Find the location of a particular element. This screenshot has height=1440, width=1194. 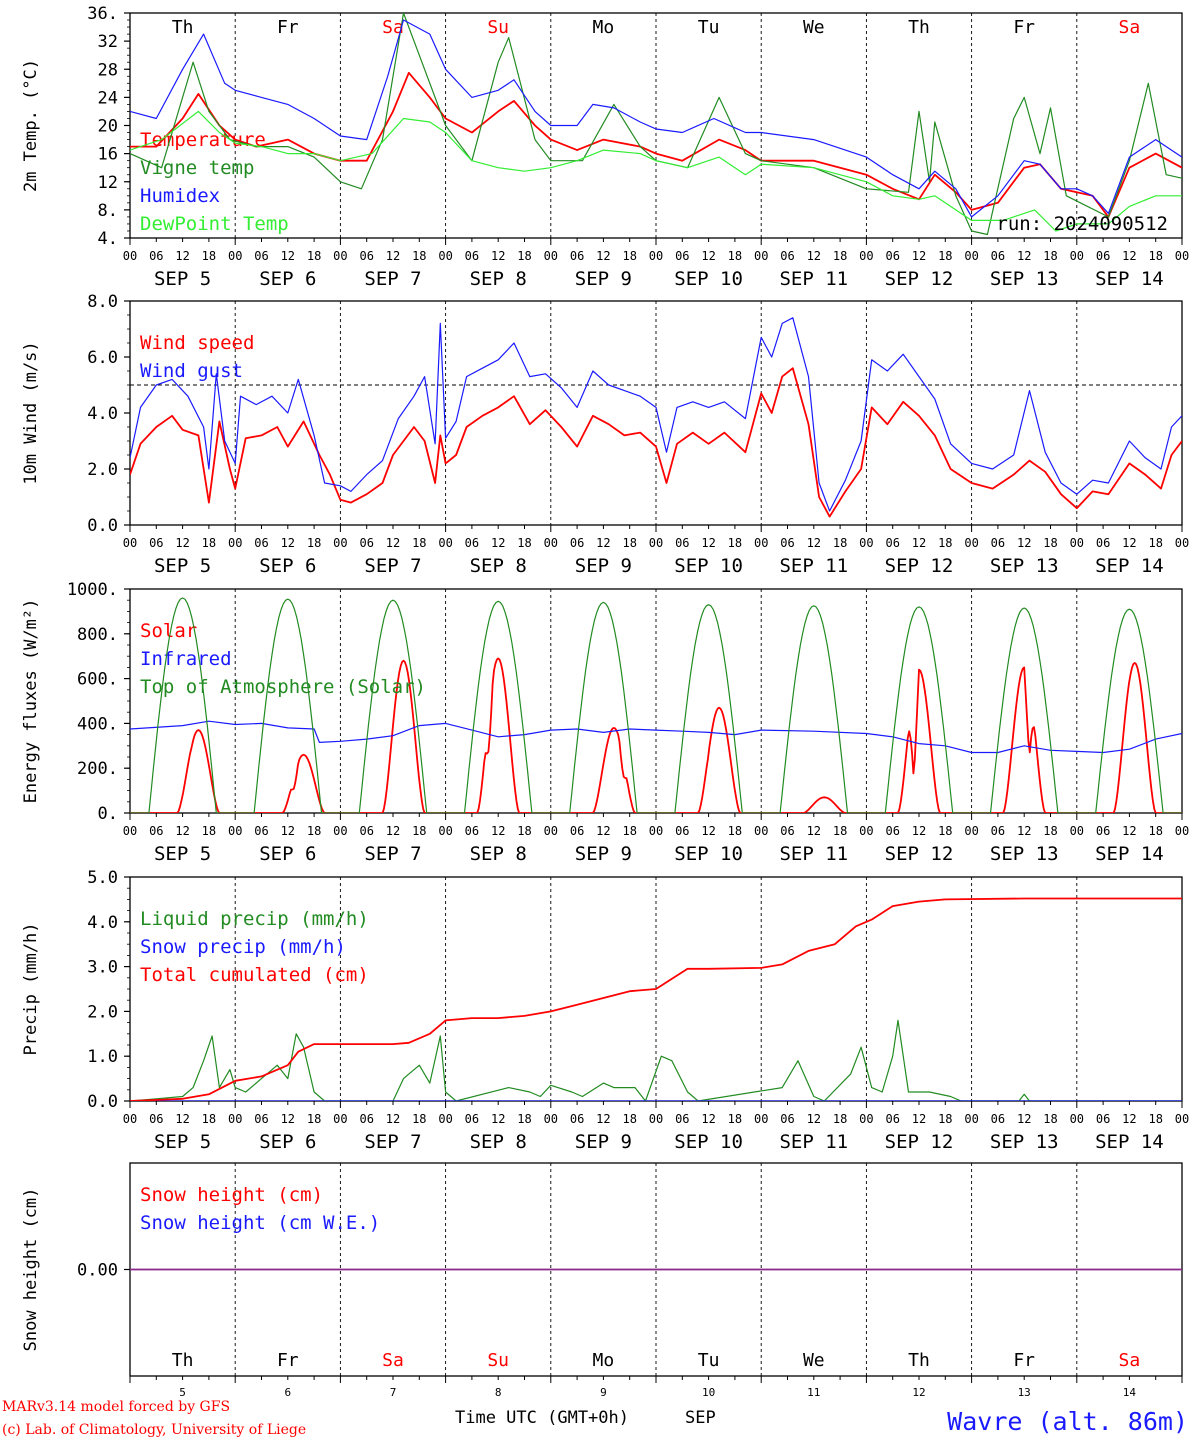

y-tick-label: 20 is located at coordinates (108, 127).